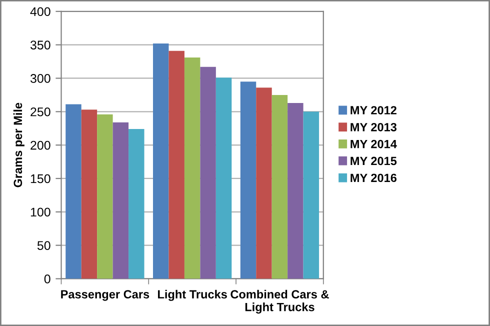 Image resolution: width=490 pixels, height=326 pixels. I want to click on legend-label: MY 2016, so click(373, 178).